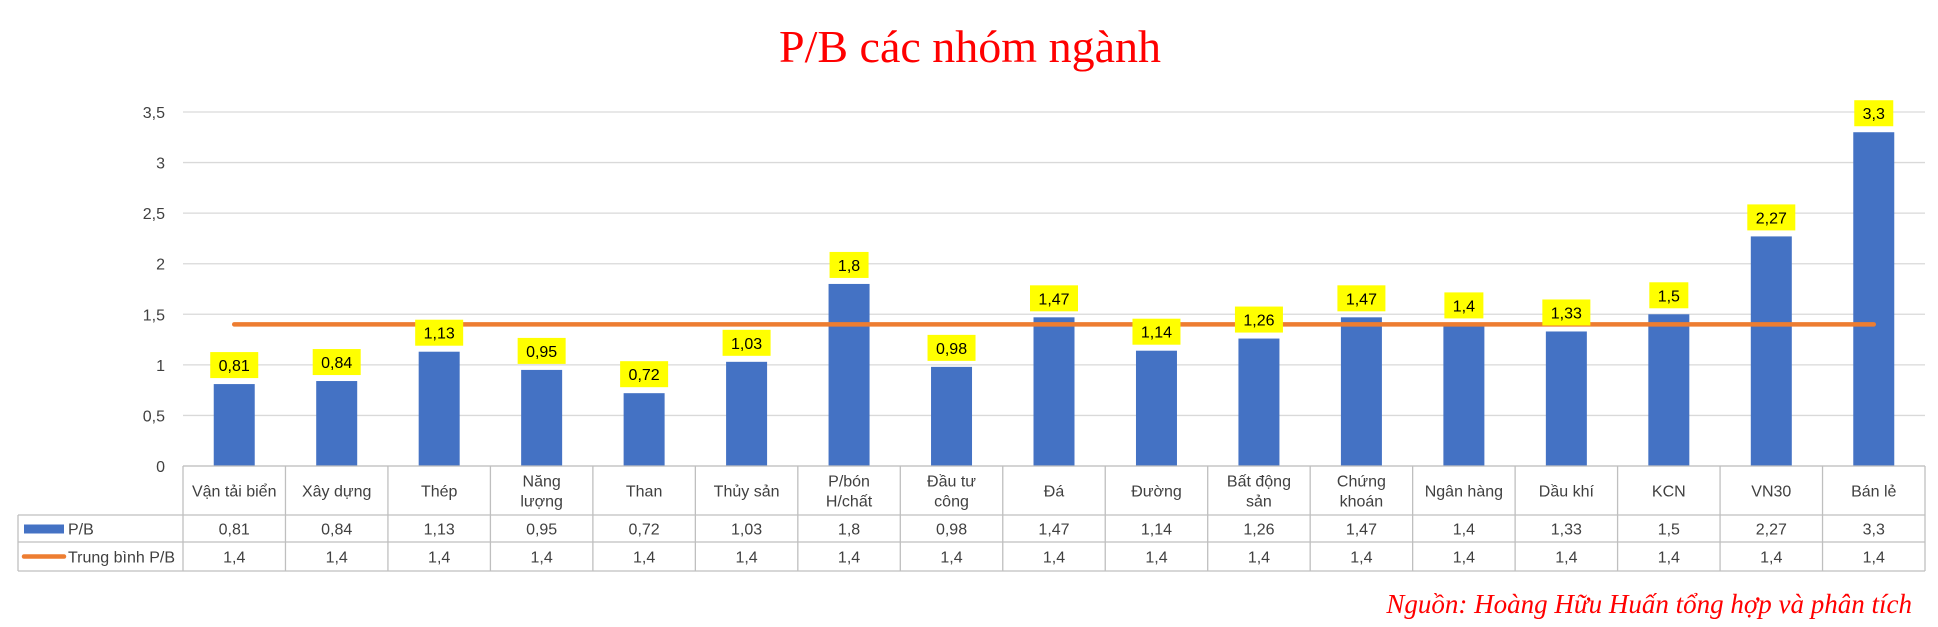  Describe the element at coordinates (951, 492) in the screenshot. I see `category-label: Đầu tư công` at that location.